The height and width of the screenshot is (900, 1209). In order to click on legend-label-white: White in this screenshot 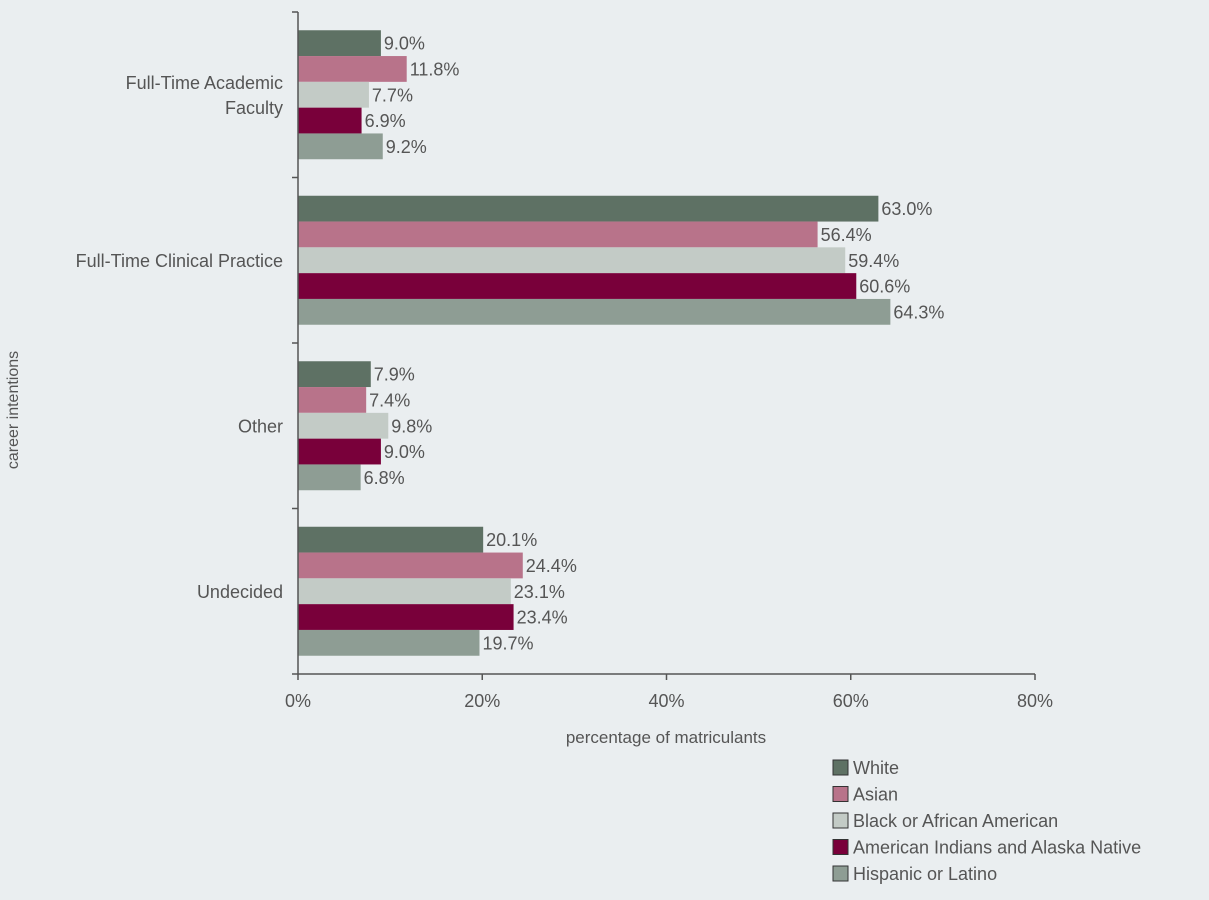, I will do `click(876, 768)`.